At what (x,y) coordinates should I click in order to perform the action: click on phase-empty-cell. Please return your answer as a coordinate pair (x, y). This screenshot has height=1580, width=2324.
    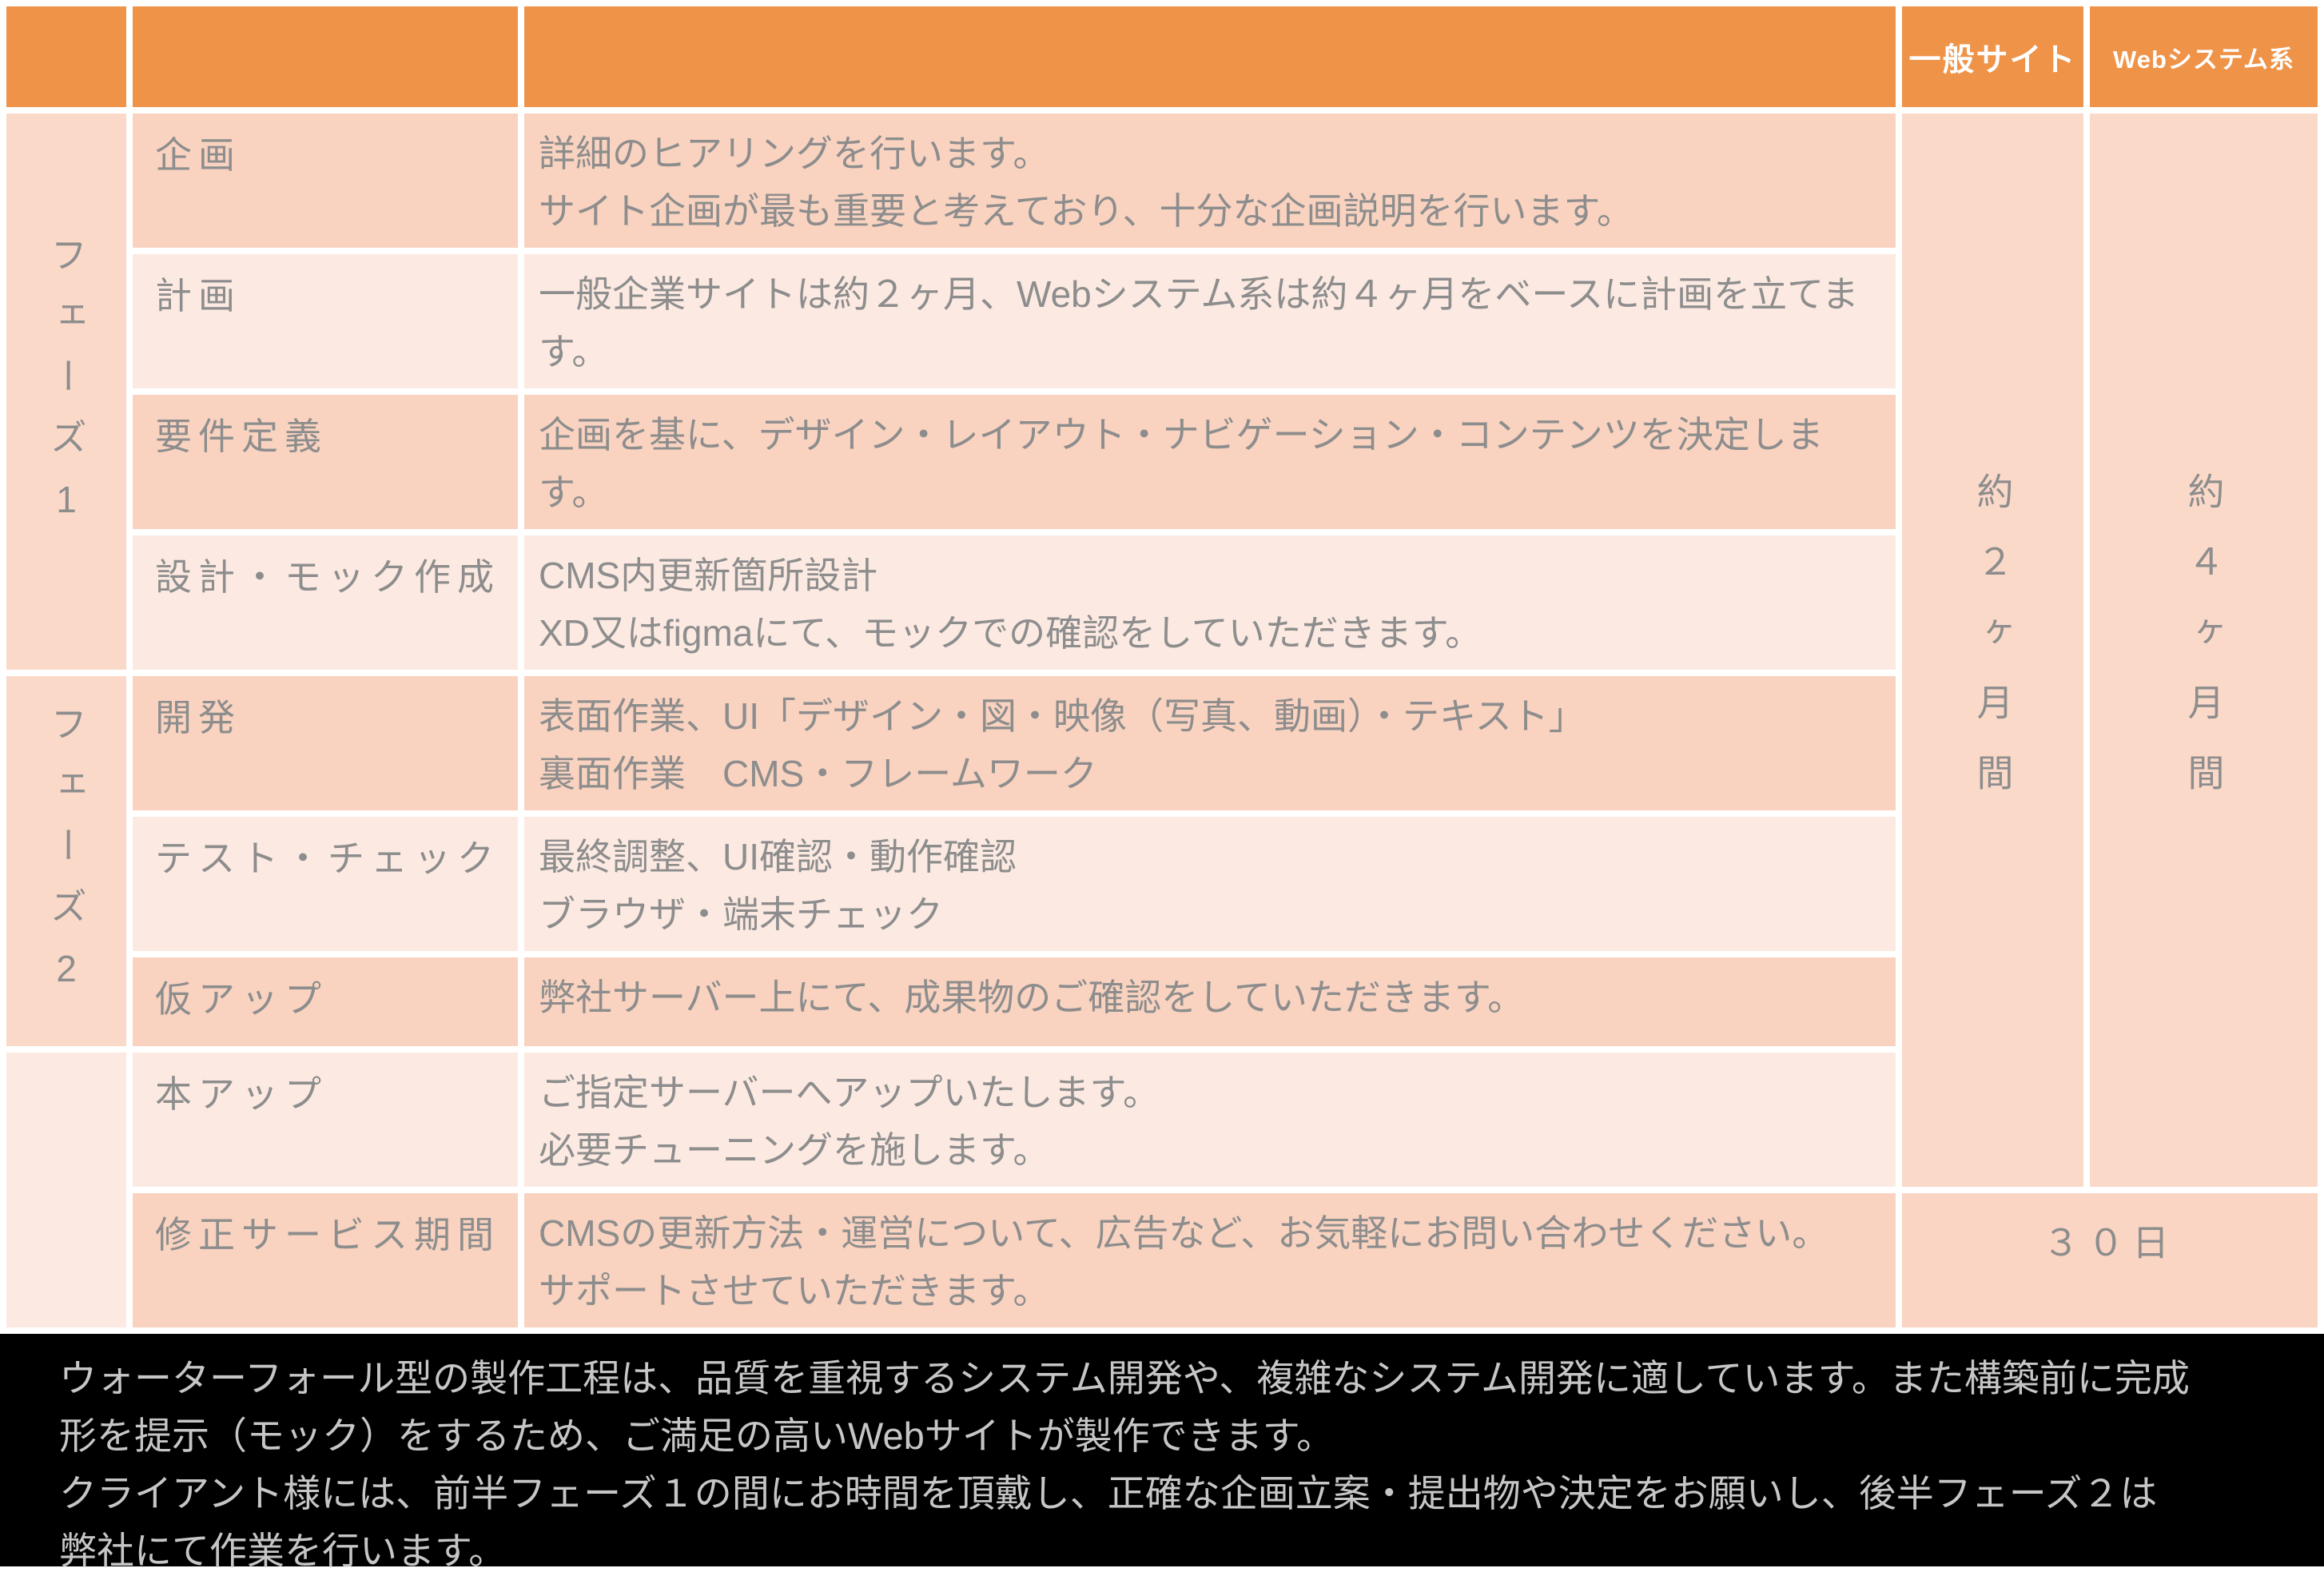
    Looking at the image, I should click on (66, 1190).